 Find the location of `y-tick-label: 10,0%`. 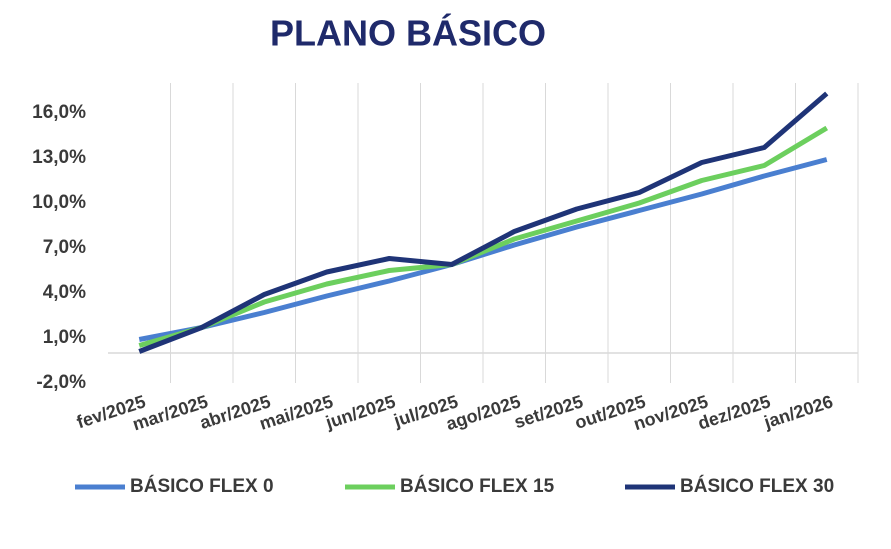

y-tick-label: 10,0% is located at coordinates (59, 202).